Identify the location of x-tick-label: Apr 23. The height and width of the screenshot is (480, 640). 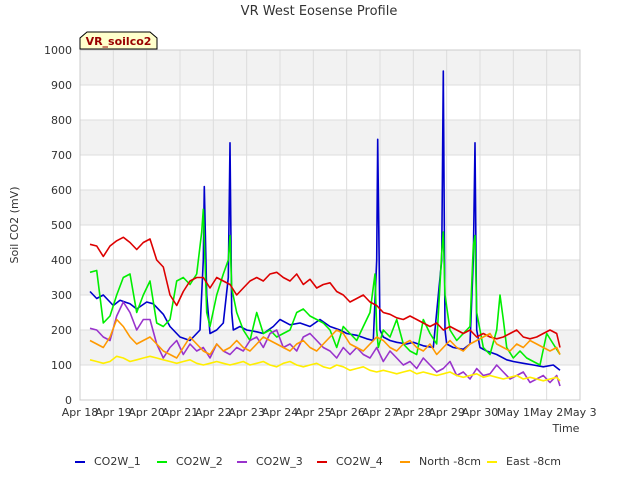
(246, 412).